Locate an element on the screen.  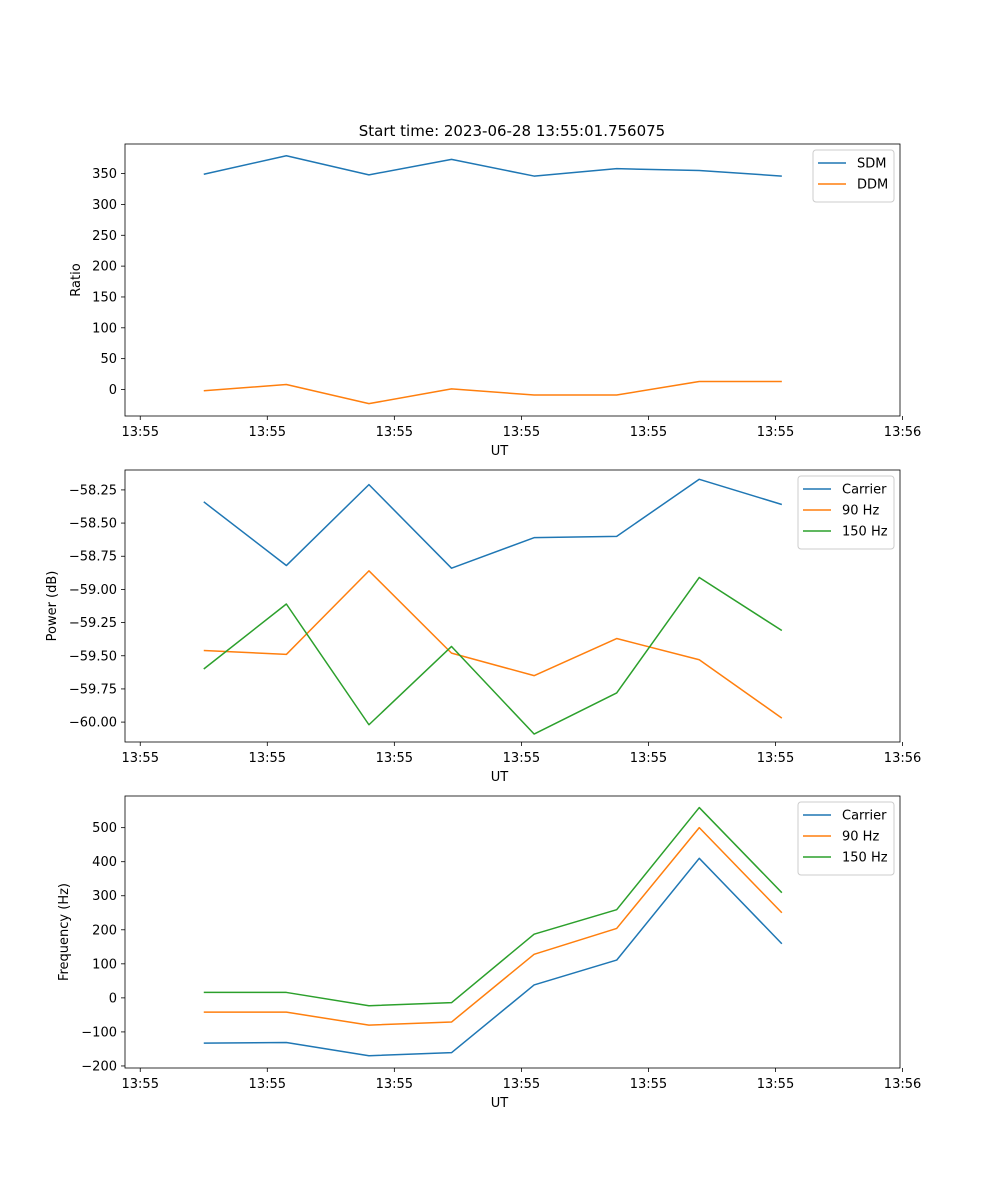
y-tick-label: −200 is located at coordinates (99, 1066).